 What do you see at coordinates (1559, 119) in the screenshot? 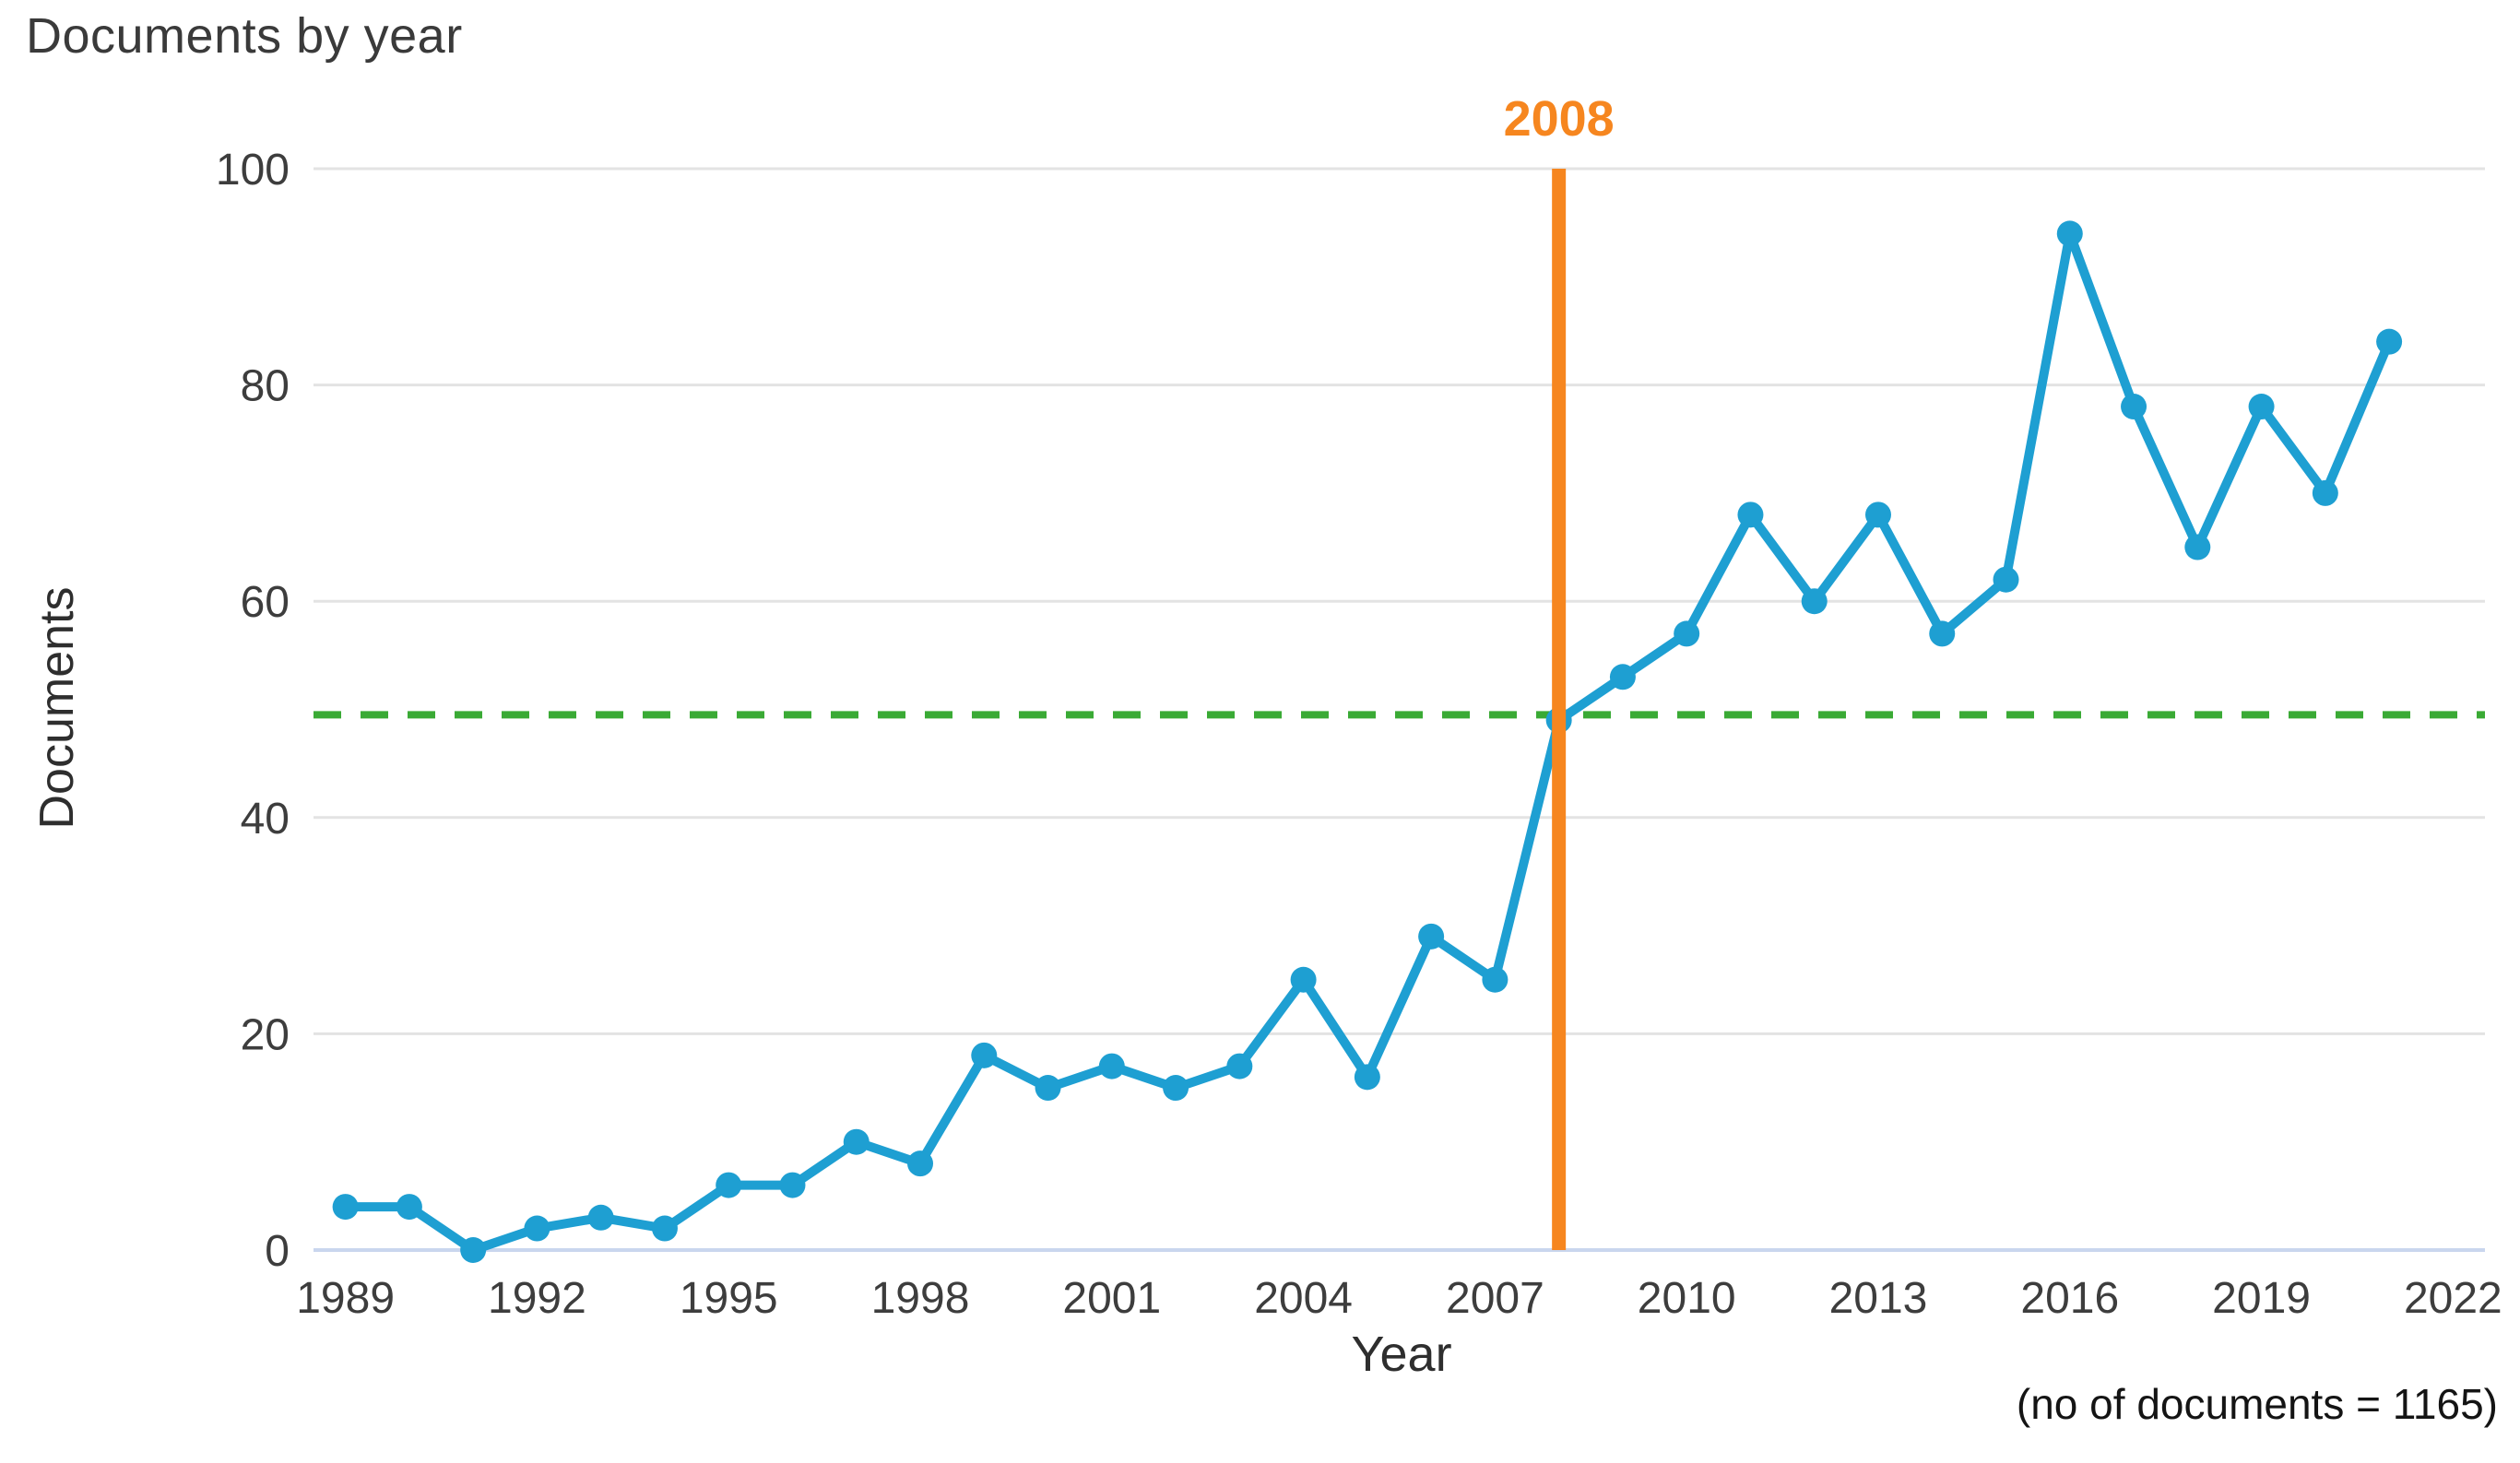
I see `annotation-2008-label: 2008` at bounding box center [1559, 119].